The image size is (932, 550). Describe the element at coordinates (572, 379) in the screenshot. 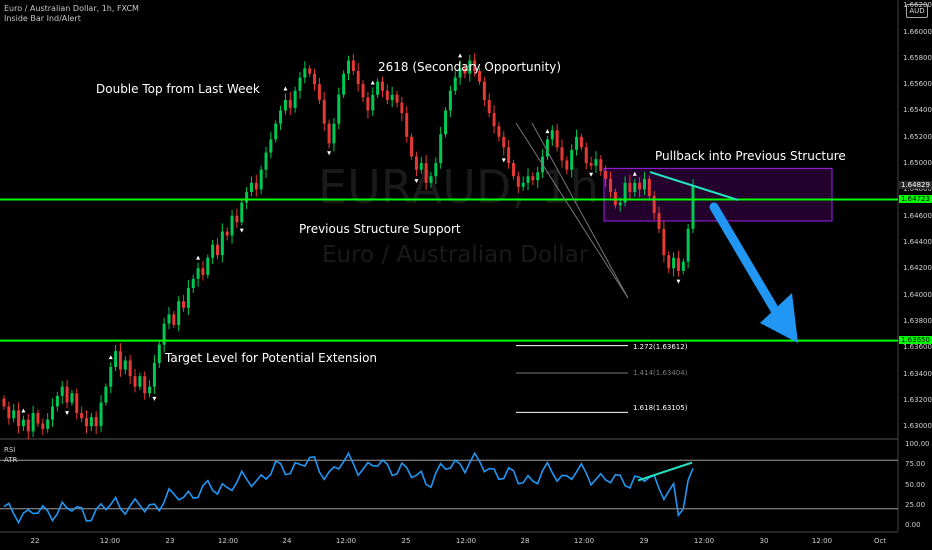

I see `fib-extension-layer` at that location.